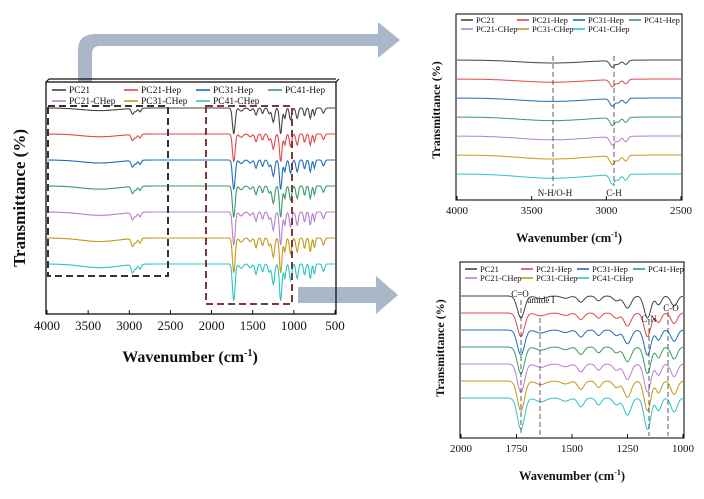  I want to click on annotation-cn: C-N, so click(649, 319).